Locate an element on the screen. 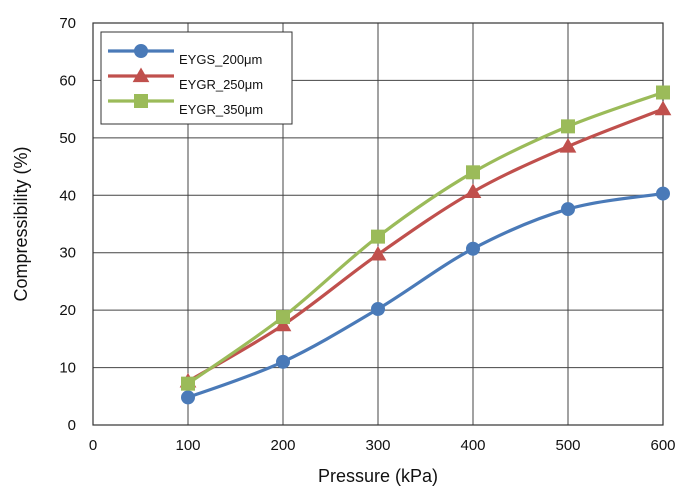  legend-label-2: EYGR_350μm is located at coordinates (221, 109).